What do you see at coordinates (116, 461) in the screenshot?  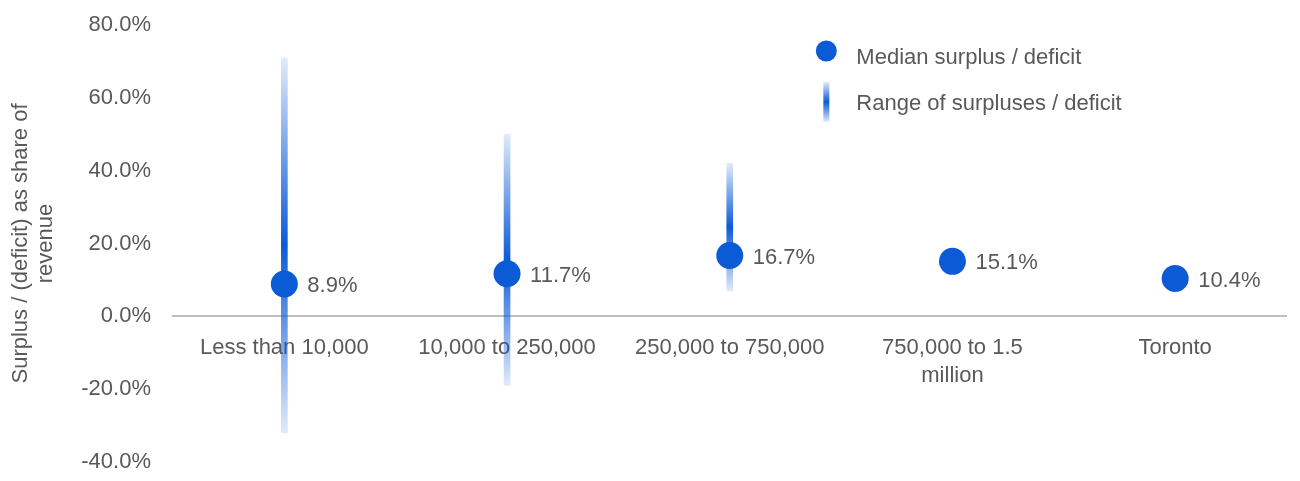 I see `y-tick-label: -40.0%` at bounding box center [116, 461].